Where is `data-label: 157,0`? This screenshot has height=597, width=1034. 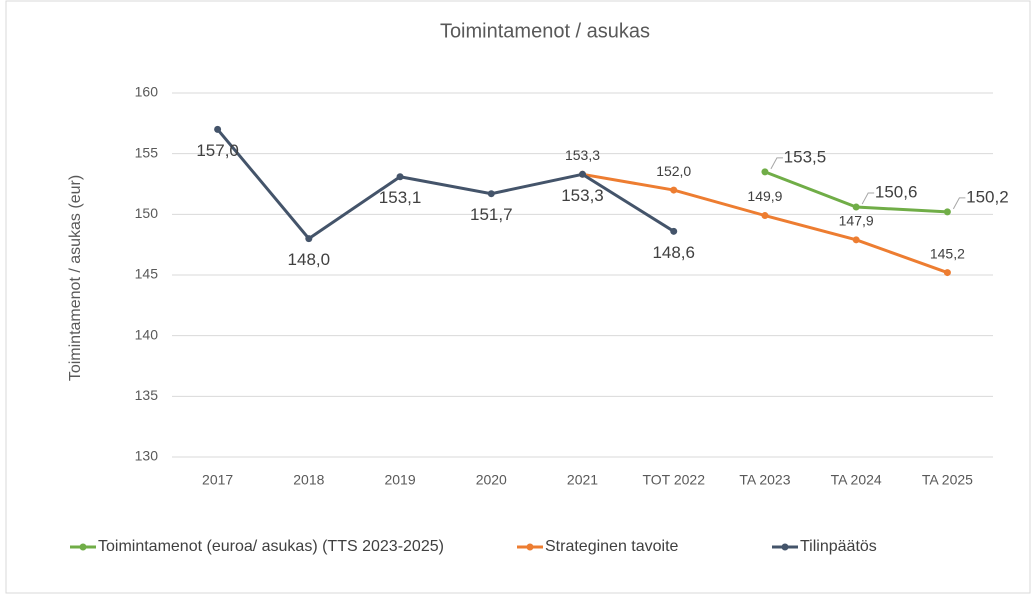
data-label: 157,0 is located at coordinates (217, 150).